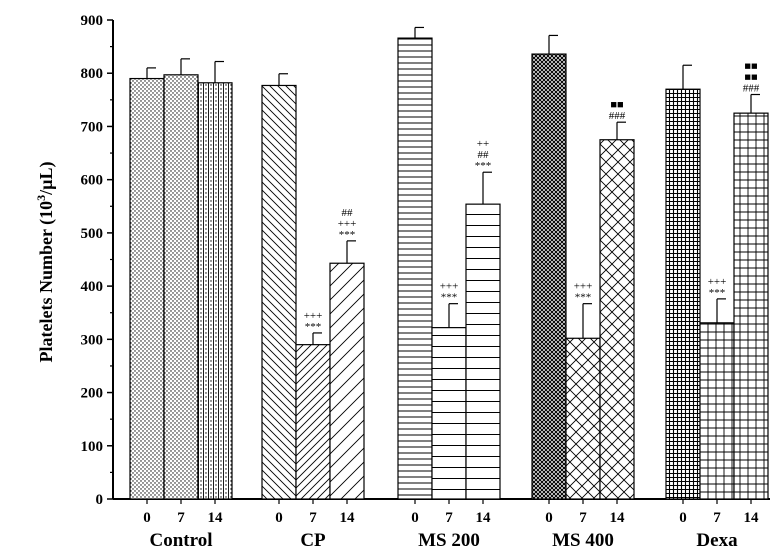  I want to click on category-label: MS 200, so click(449, 540).